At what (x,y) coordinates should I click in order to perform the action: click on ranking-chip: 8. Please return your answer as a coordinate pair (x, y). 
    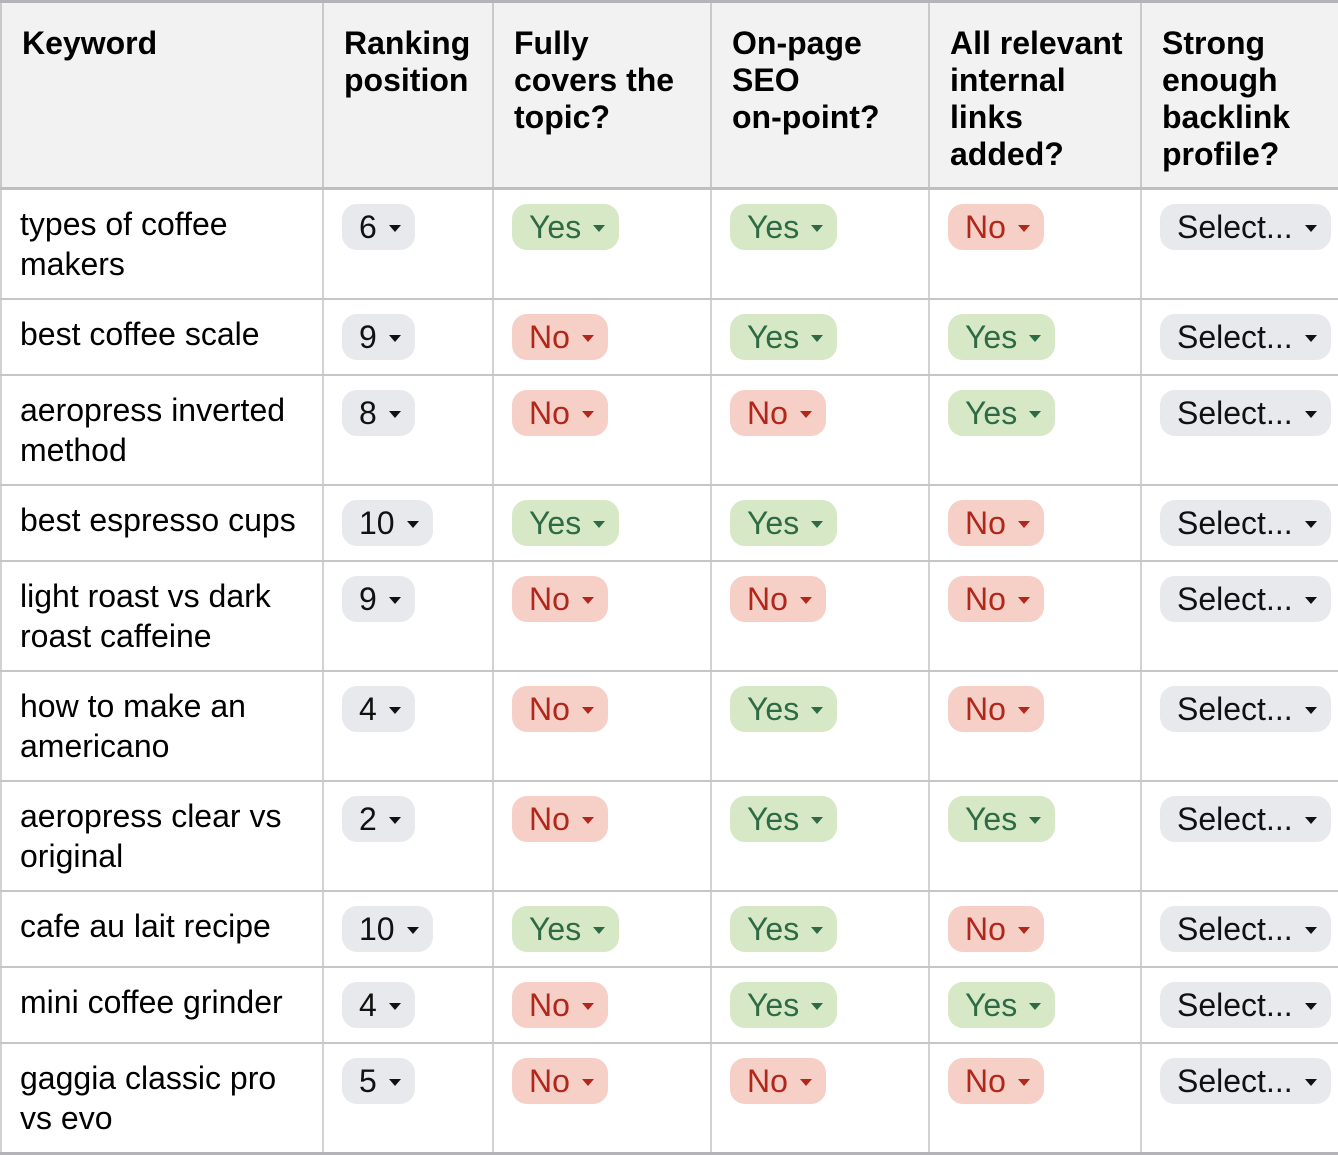
    Looking at the image, I should click on (378, 413).